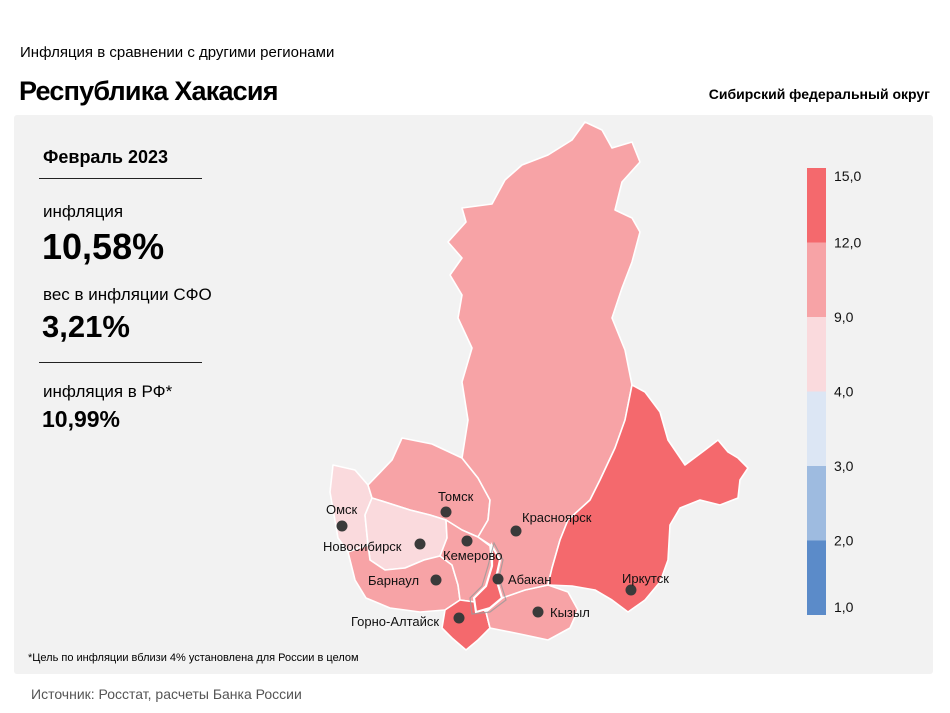 The image size is (950, 713). I want to click on weight-label: вес в инфляции СФО, so click(127, 294).